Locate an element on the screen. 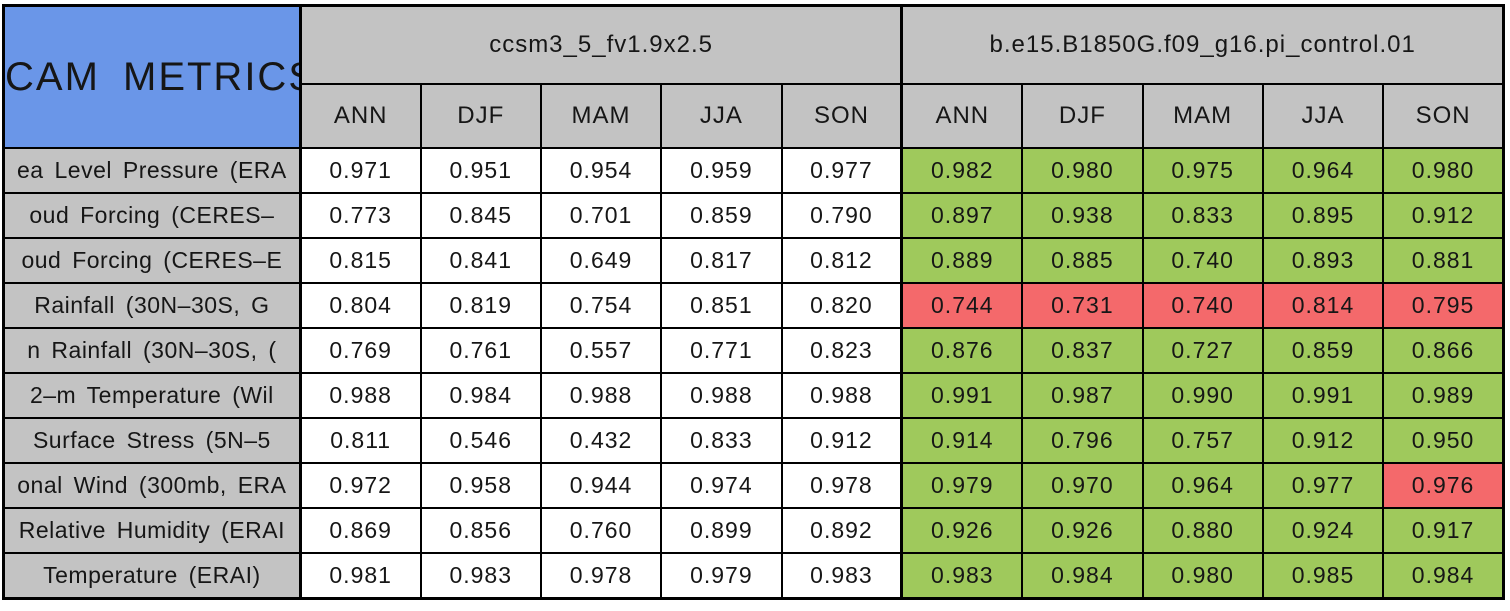 The height and width of the screenshot is (611, 1510). model1-value-cell: 0.912 is located at coordinates (841, 440).